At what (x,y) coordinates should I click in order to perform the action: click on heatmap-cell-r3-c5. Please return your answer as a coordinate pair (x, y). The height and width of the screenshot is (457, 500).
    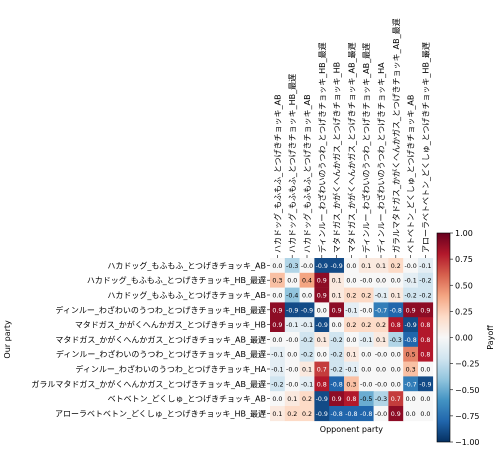
    Looking at the image, I should click on (352, 310).